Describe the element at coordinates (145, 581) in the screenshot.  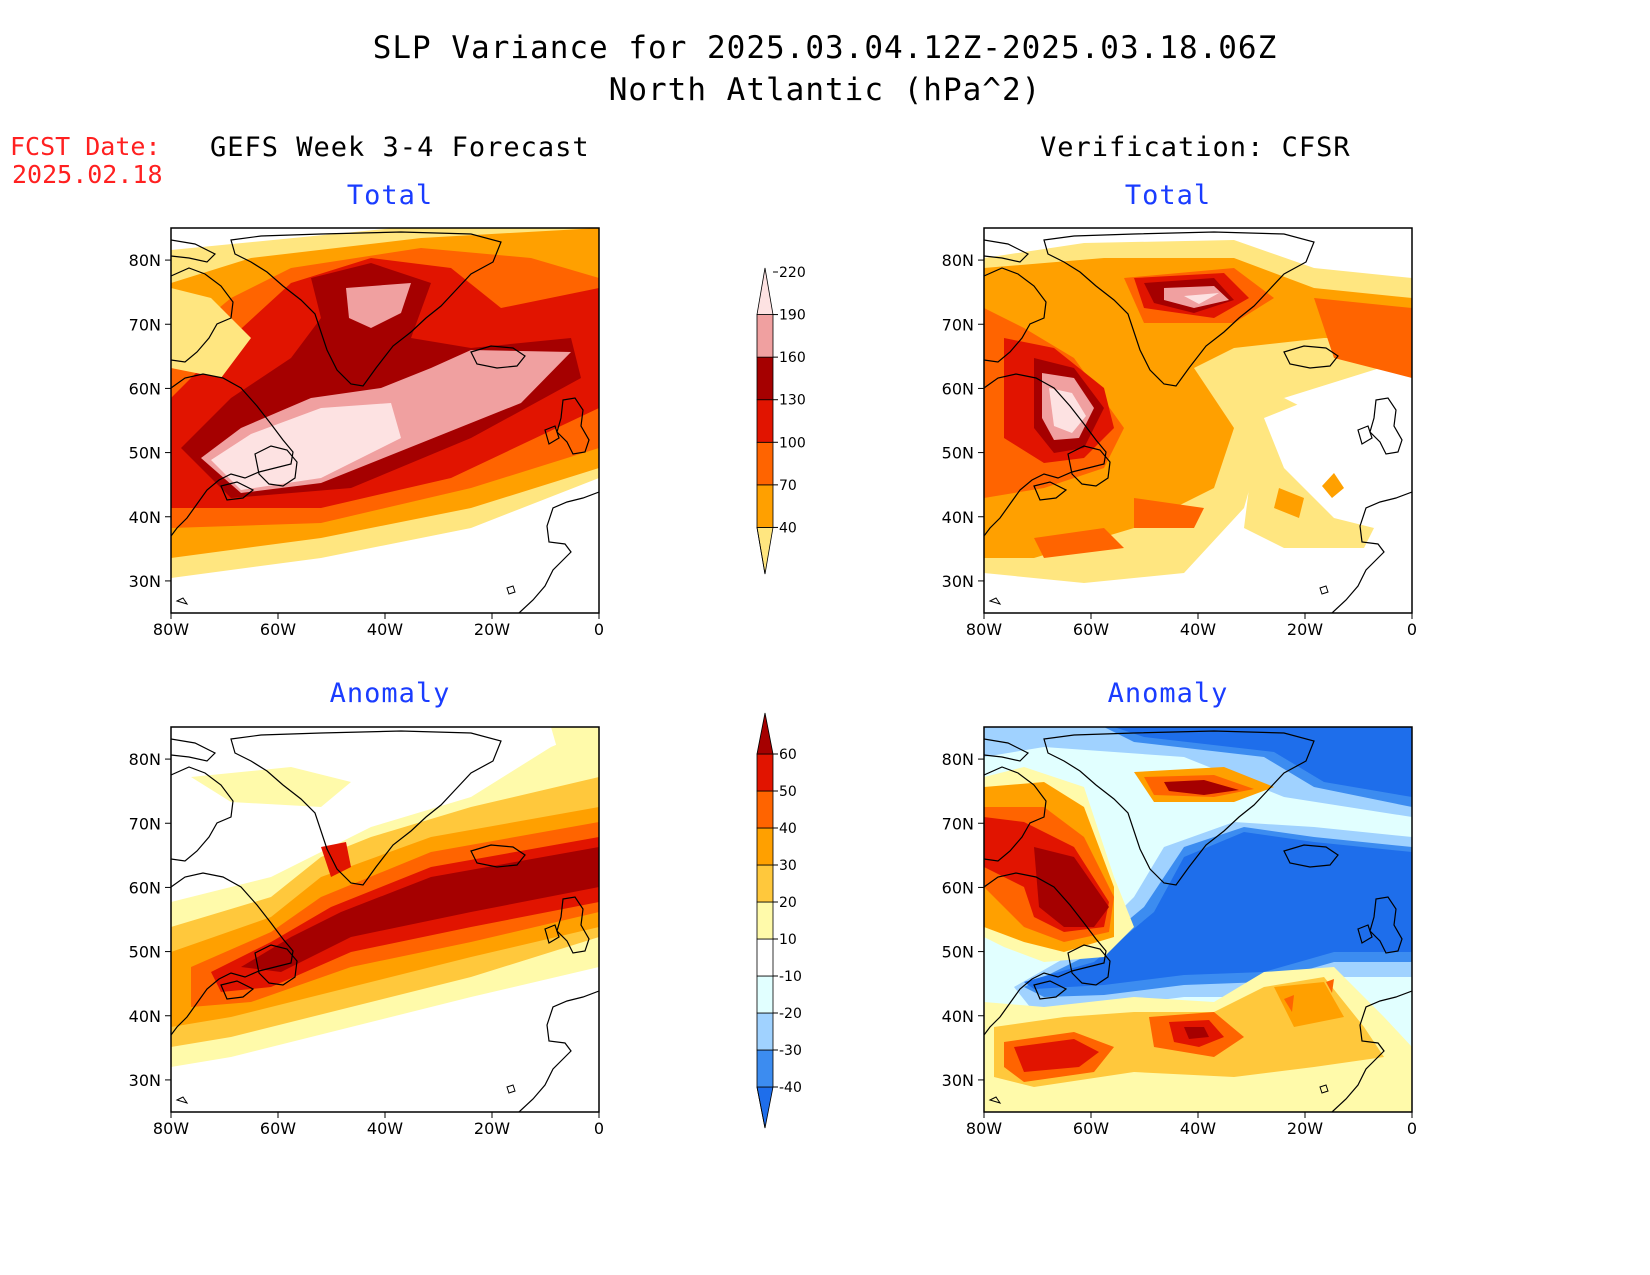
I see `lat-label-tl: 30N` at that location.